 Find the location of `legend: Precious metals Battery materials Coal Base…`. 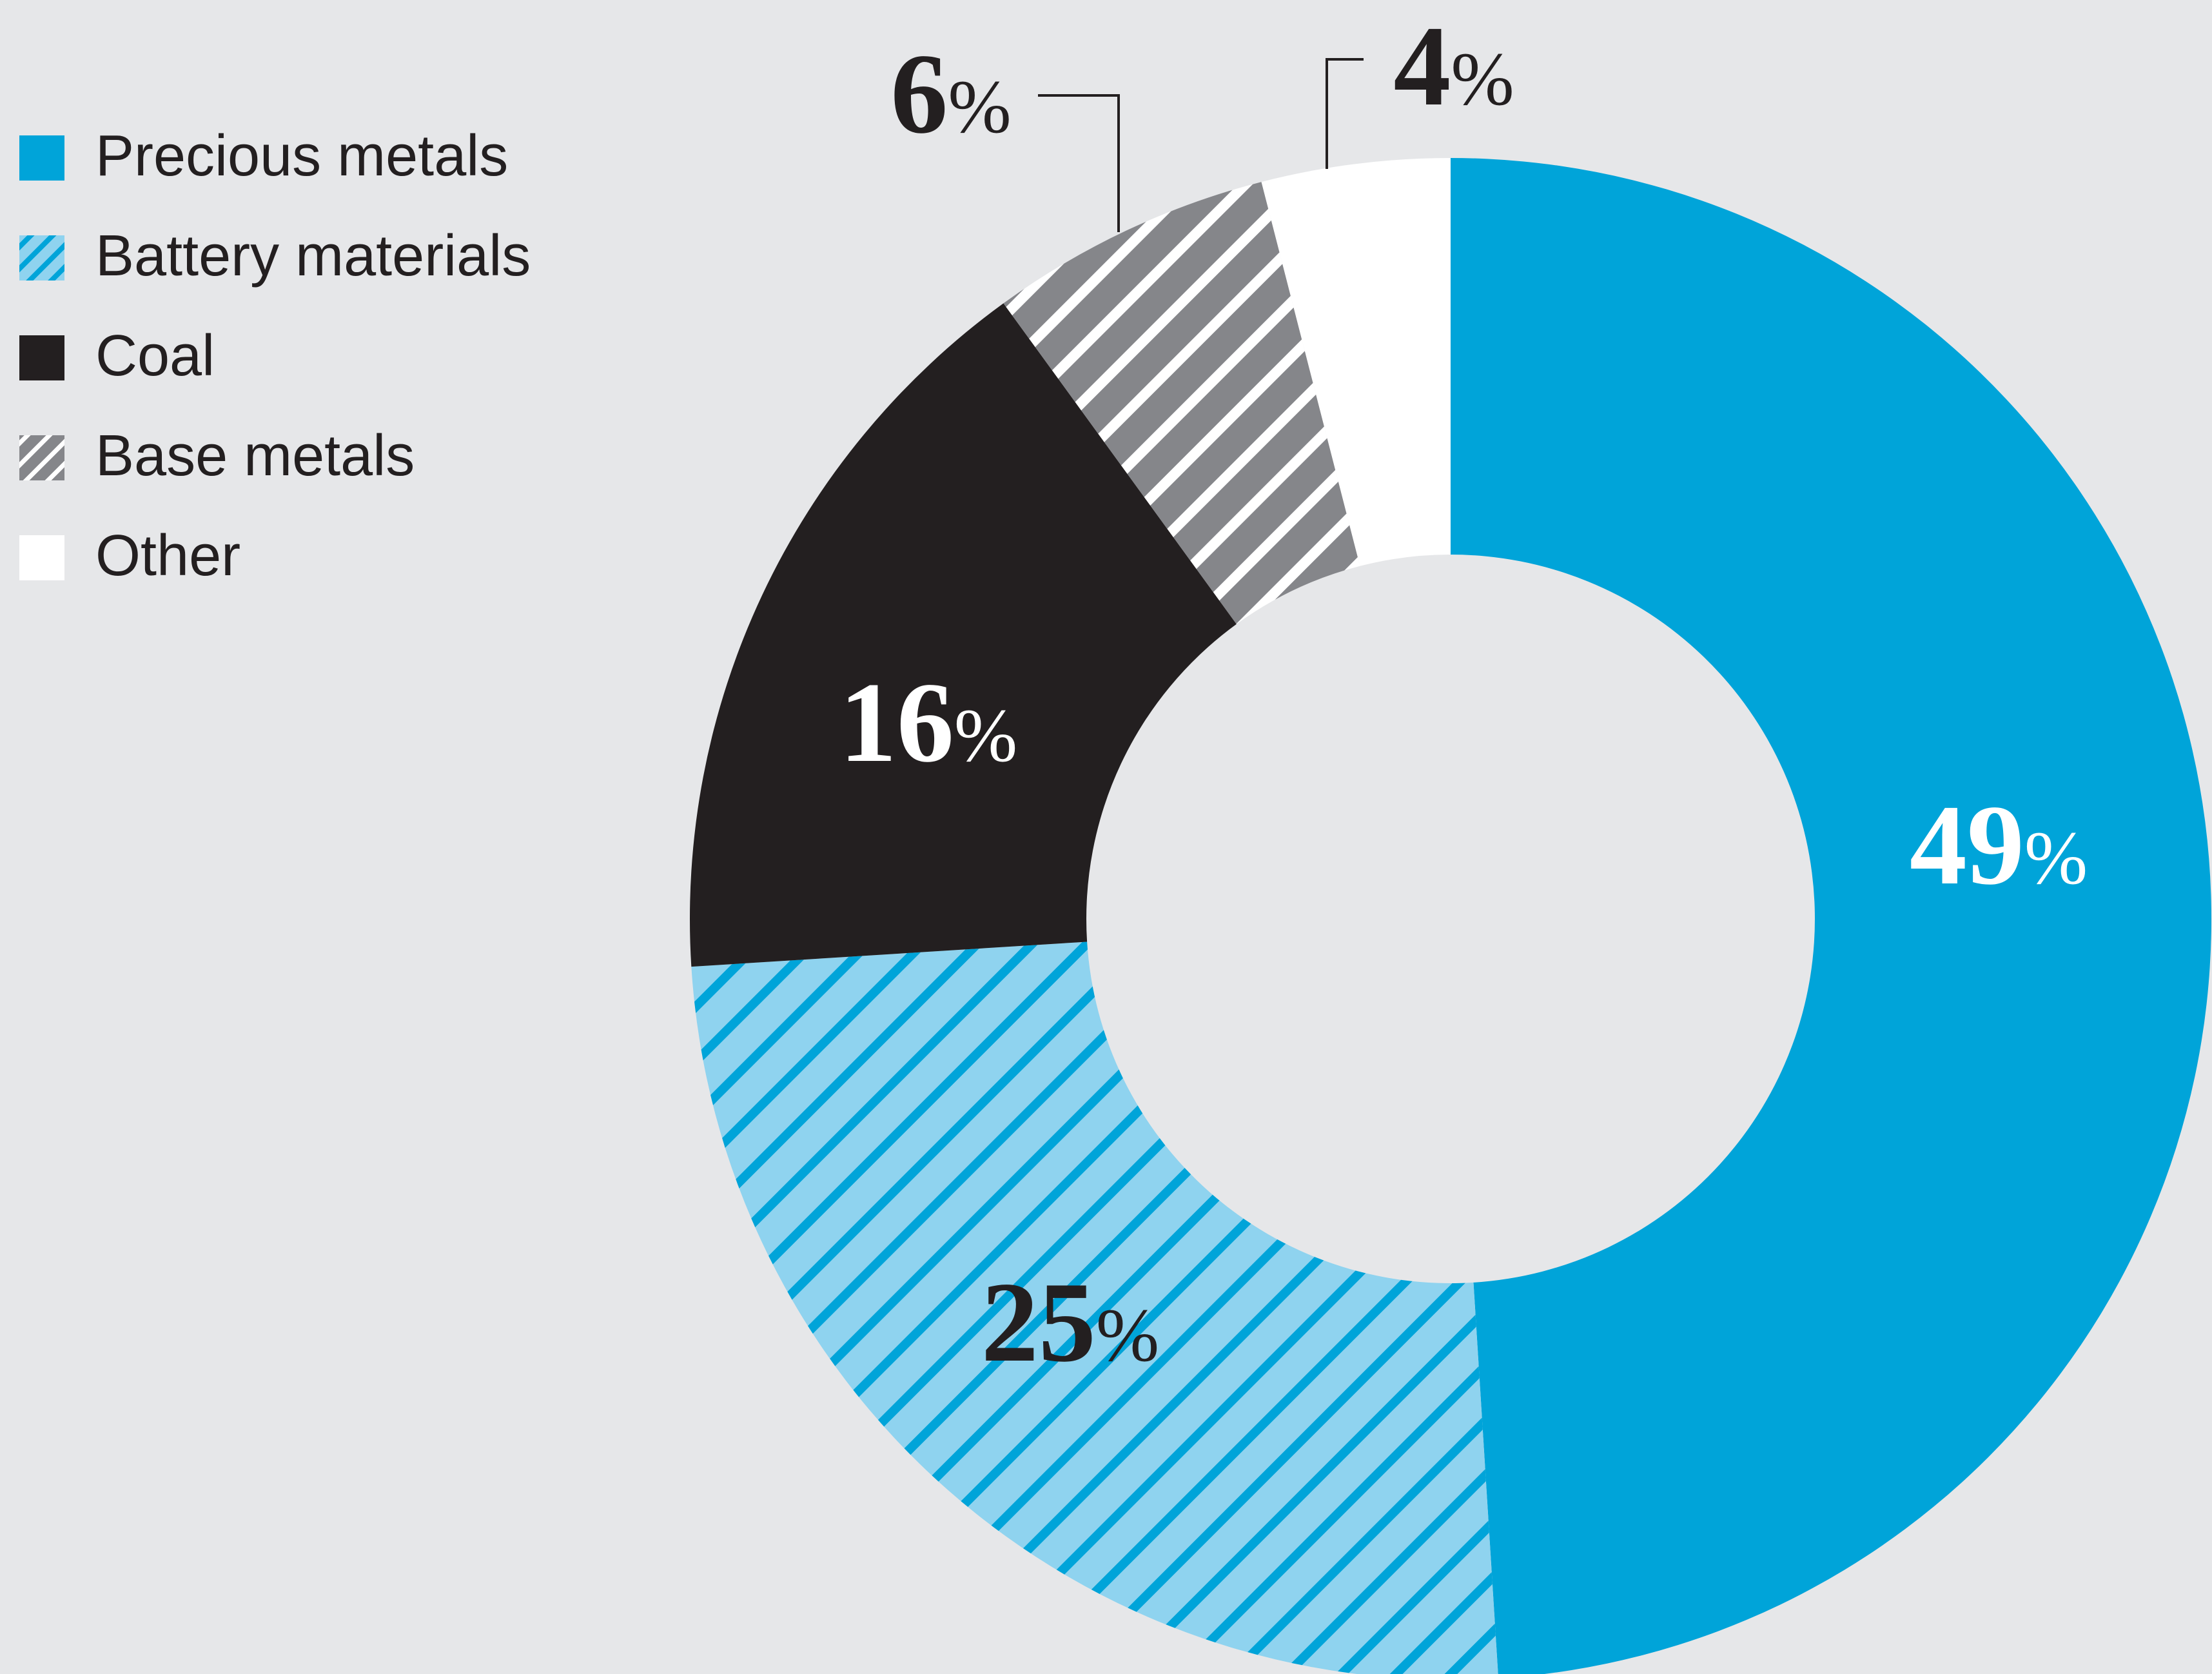

legend: Precious metals Battery materials Coal Base… is located at coordinates (275, 356).